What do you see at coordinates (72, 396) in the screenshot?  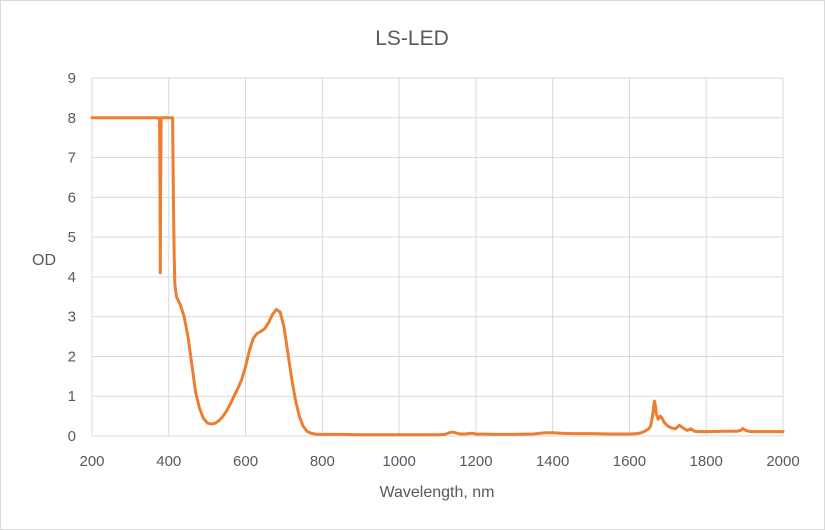 I see `y-tick-label: 1` at bounding box center [72, 396].